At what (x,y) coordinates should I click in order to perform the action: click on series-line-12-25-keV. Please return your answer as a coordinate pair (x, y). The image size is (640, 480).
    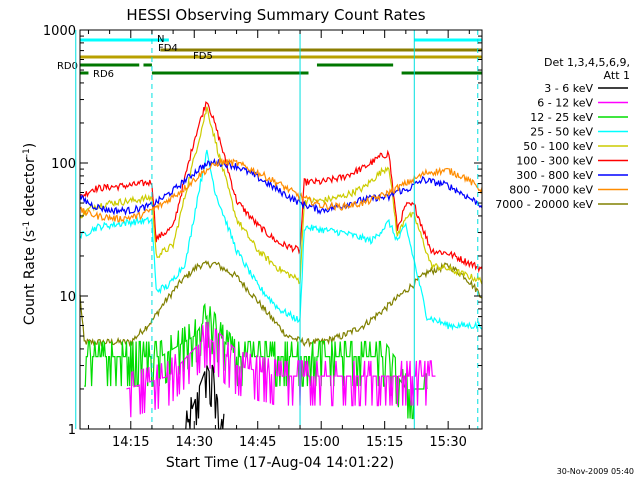
    Looking at the image, I should click on (256, 361).